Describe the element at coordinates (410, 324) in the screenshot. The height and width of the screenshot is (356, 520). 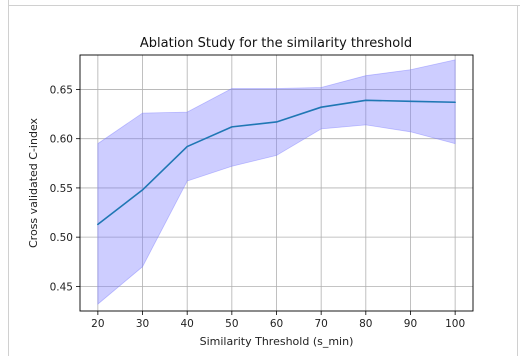
I see `x-tick-label: 90` at that location.